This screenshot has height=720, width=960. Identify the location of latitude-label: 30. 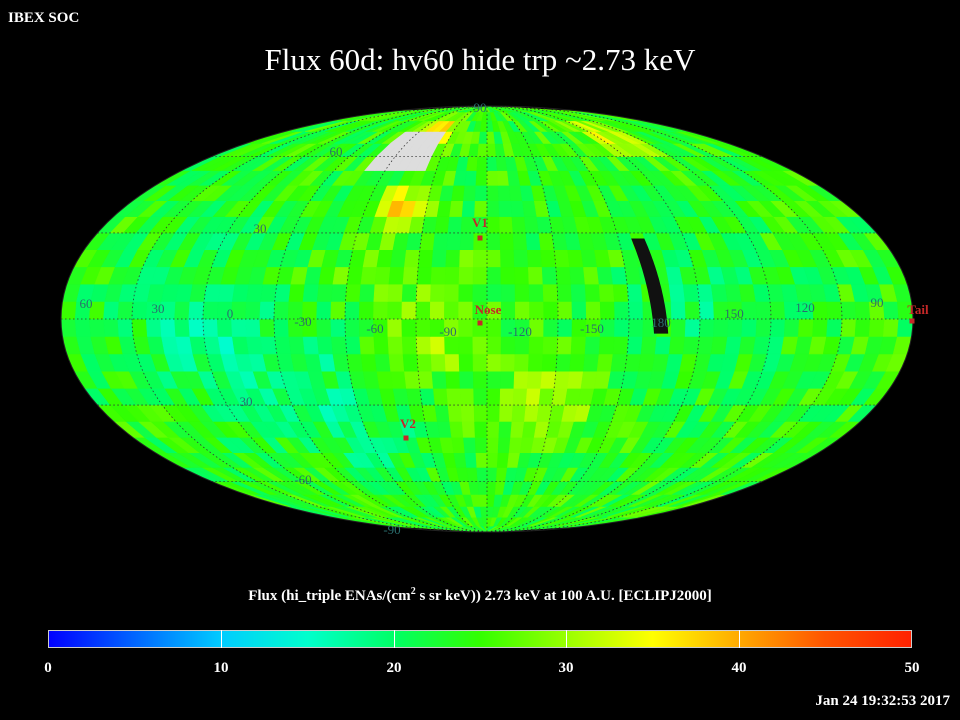
(246, 401).